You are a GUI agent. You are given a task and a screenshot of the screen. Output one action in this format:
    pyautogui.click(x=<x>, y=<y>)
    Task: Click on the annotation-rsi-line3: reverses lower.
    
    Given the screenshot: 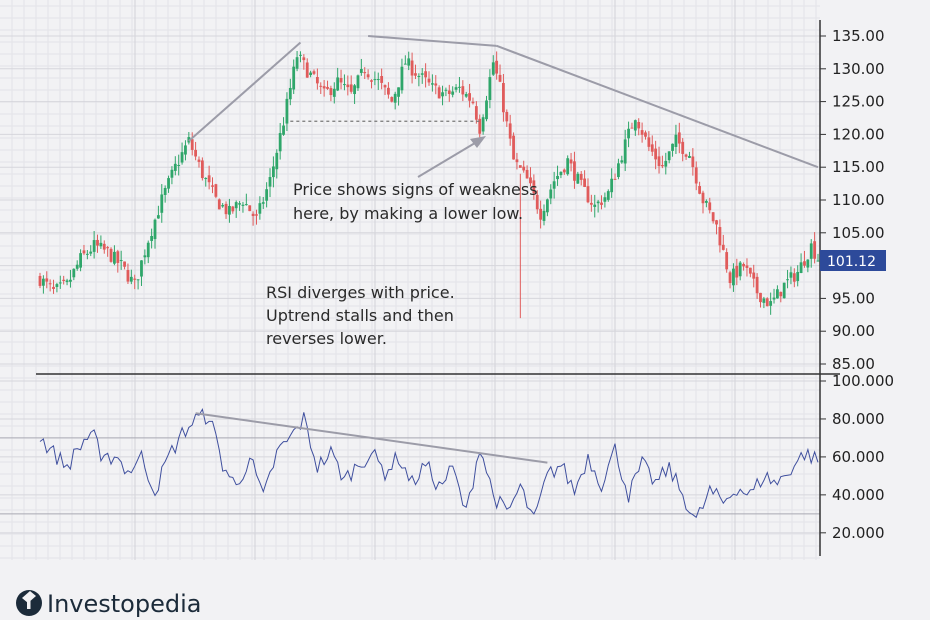 What is the action you would take?
    pyautogui.click(x=326, y=338)
    